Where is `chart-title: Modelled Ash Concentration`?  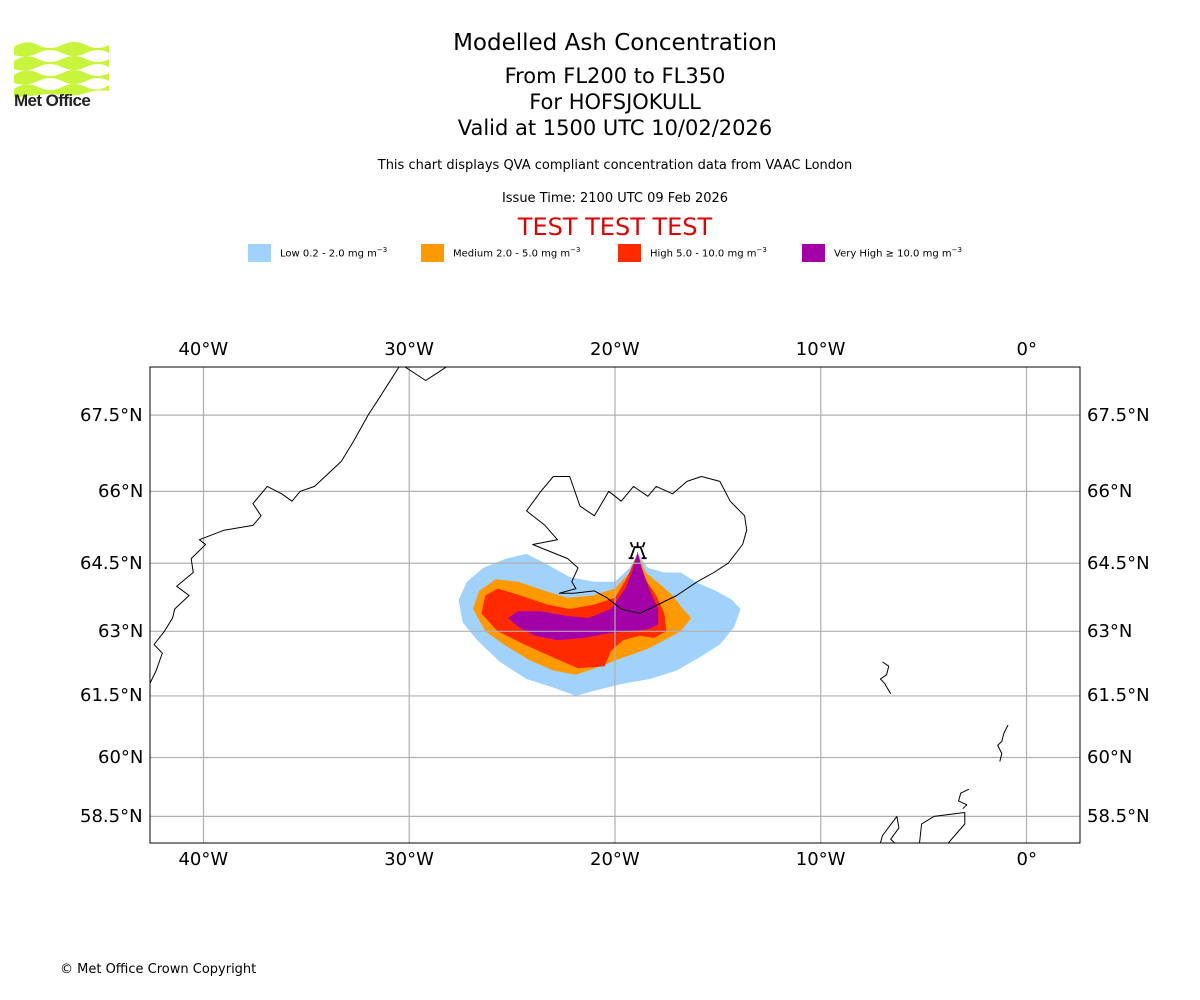 chart-title: Modelled Ash Concentration is located at coordinates (615, 43).